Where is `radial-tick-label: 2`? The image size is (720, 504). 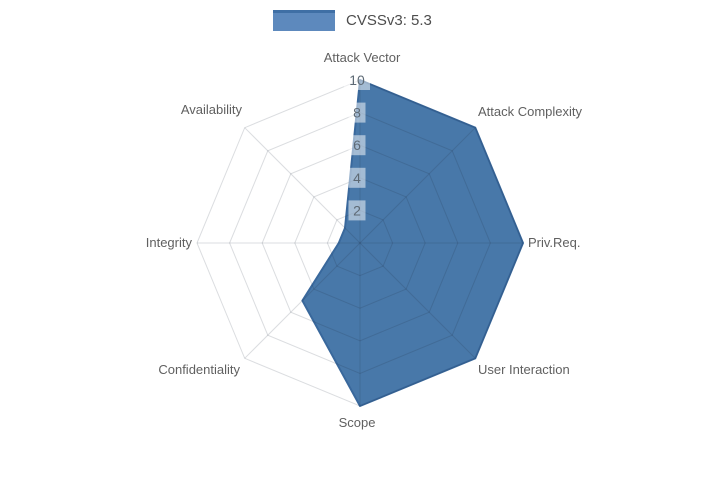 radial-tick-label: 2 is located at coordinates (357, 210).